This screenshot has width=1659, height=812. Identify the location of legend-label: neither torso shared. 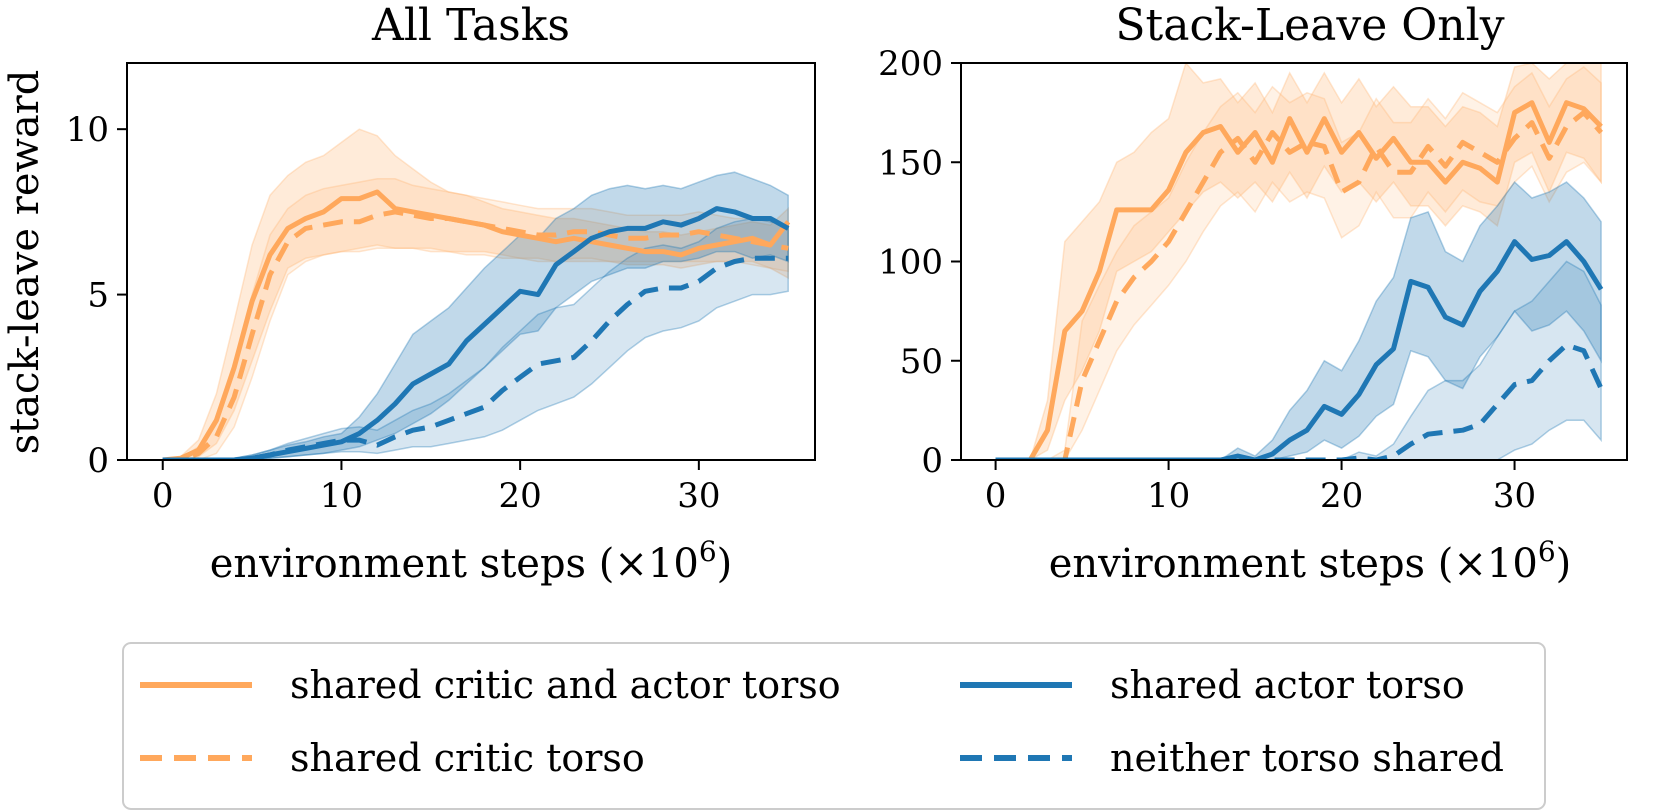
(1307, 758).